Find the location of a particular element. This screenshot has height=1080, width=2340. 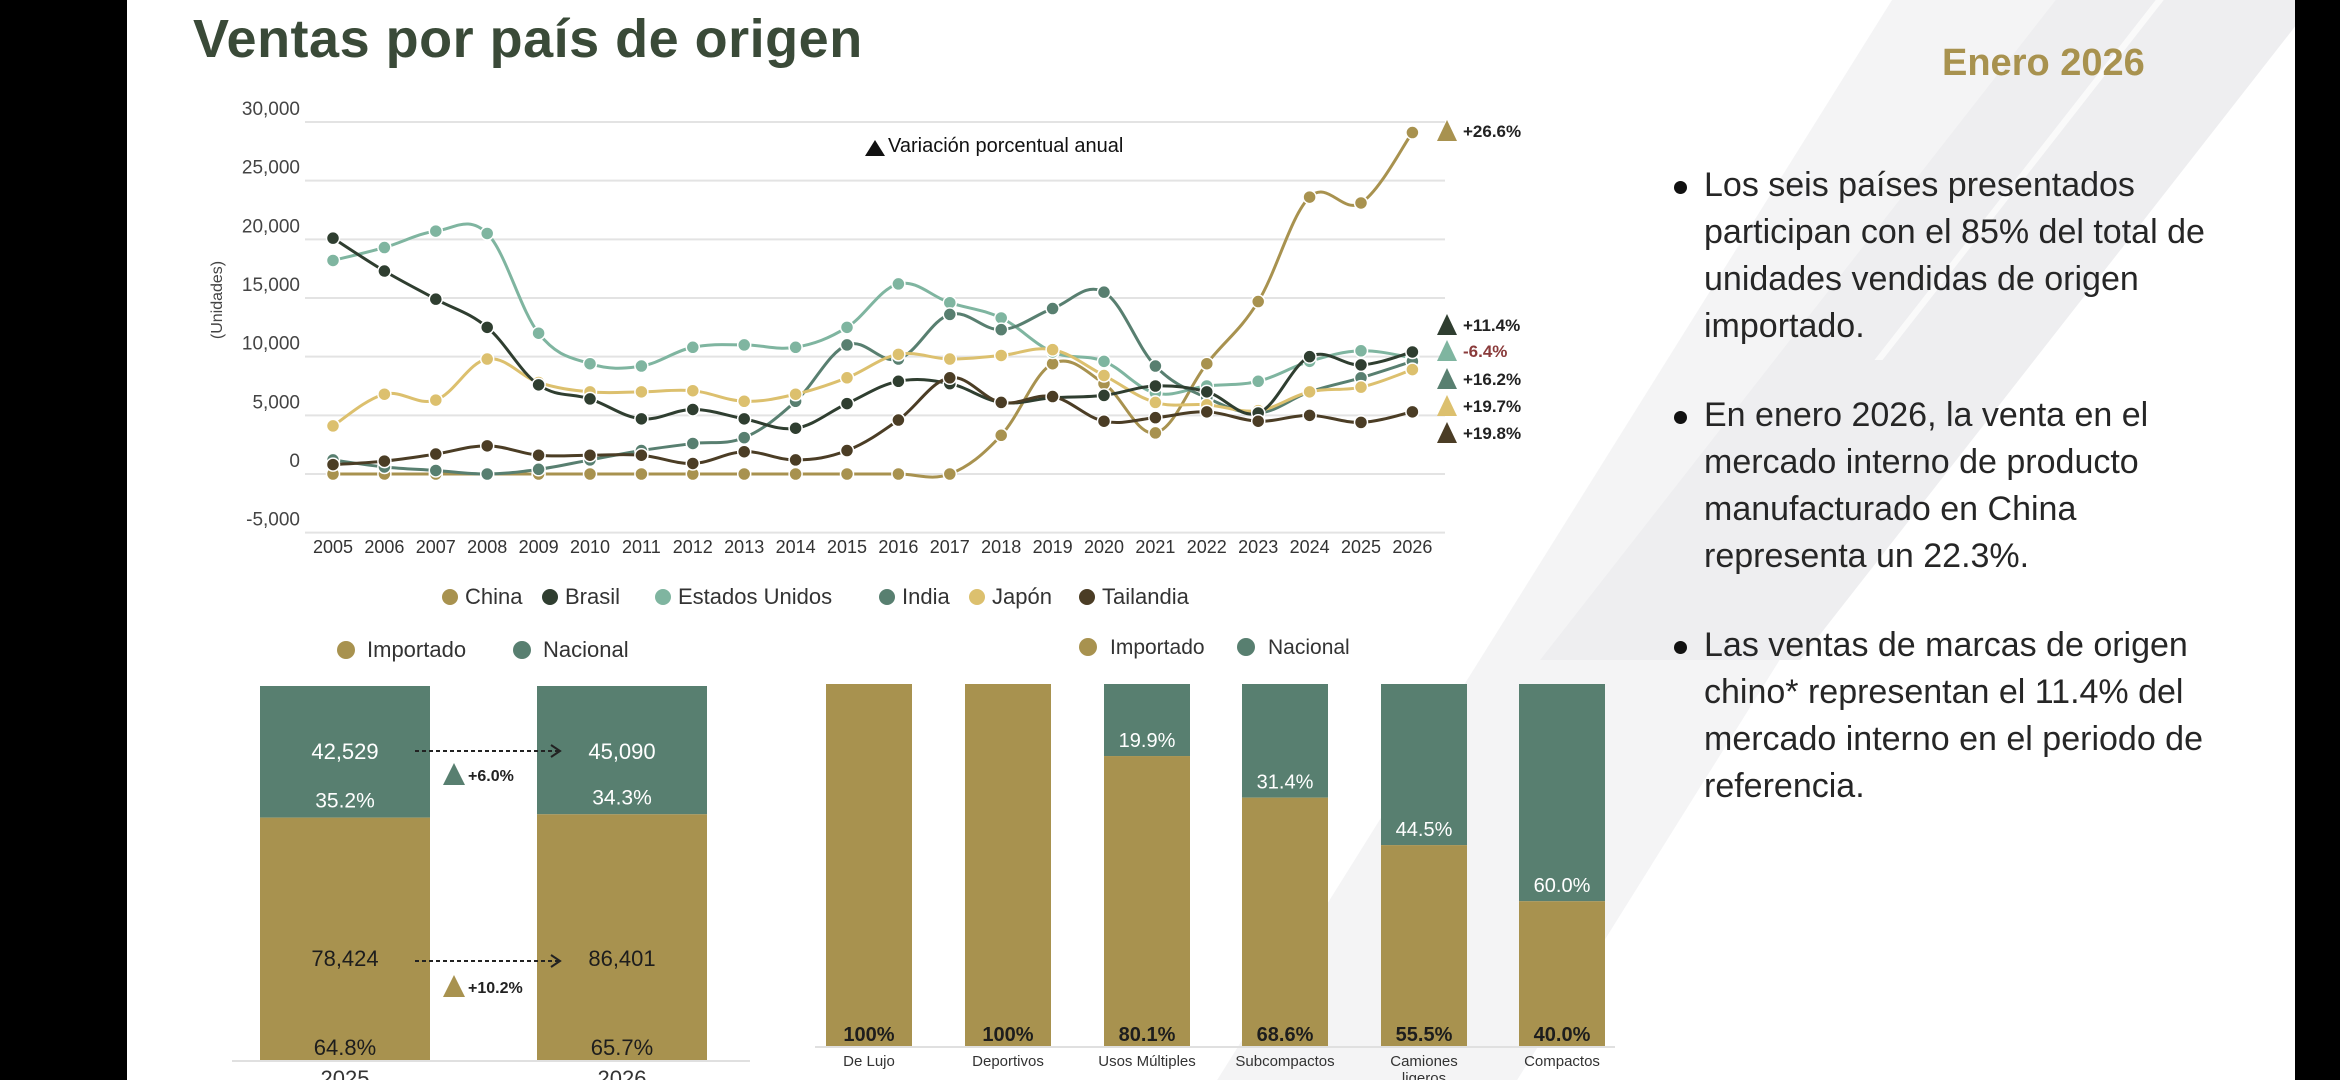

x-tick-label: 2026 is located at coordinates (1412, 547).